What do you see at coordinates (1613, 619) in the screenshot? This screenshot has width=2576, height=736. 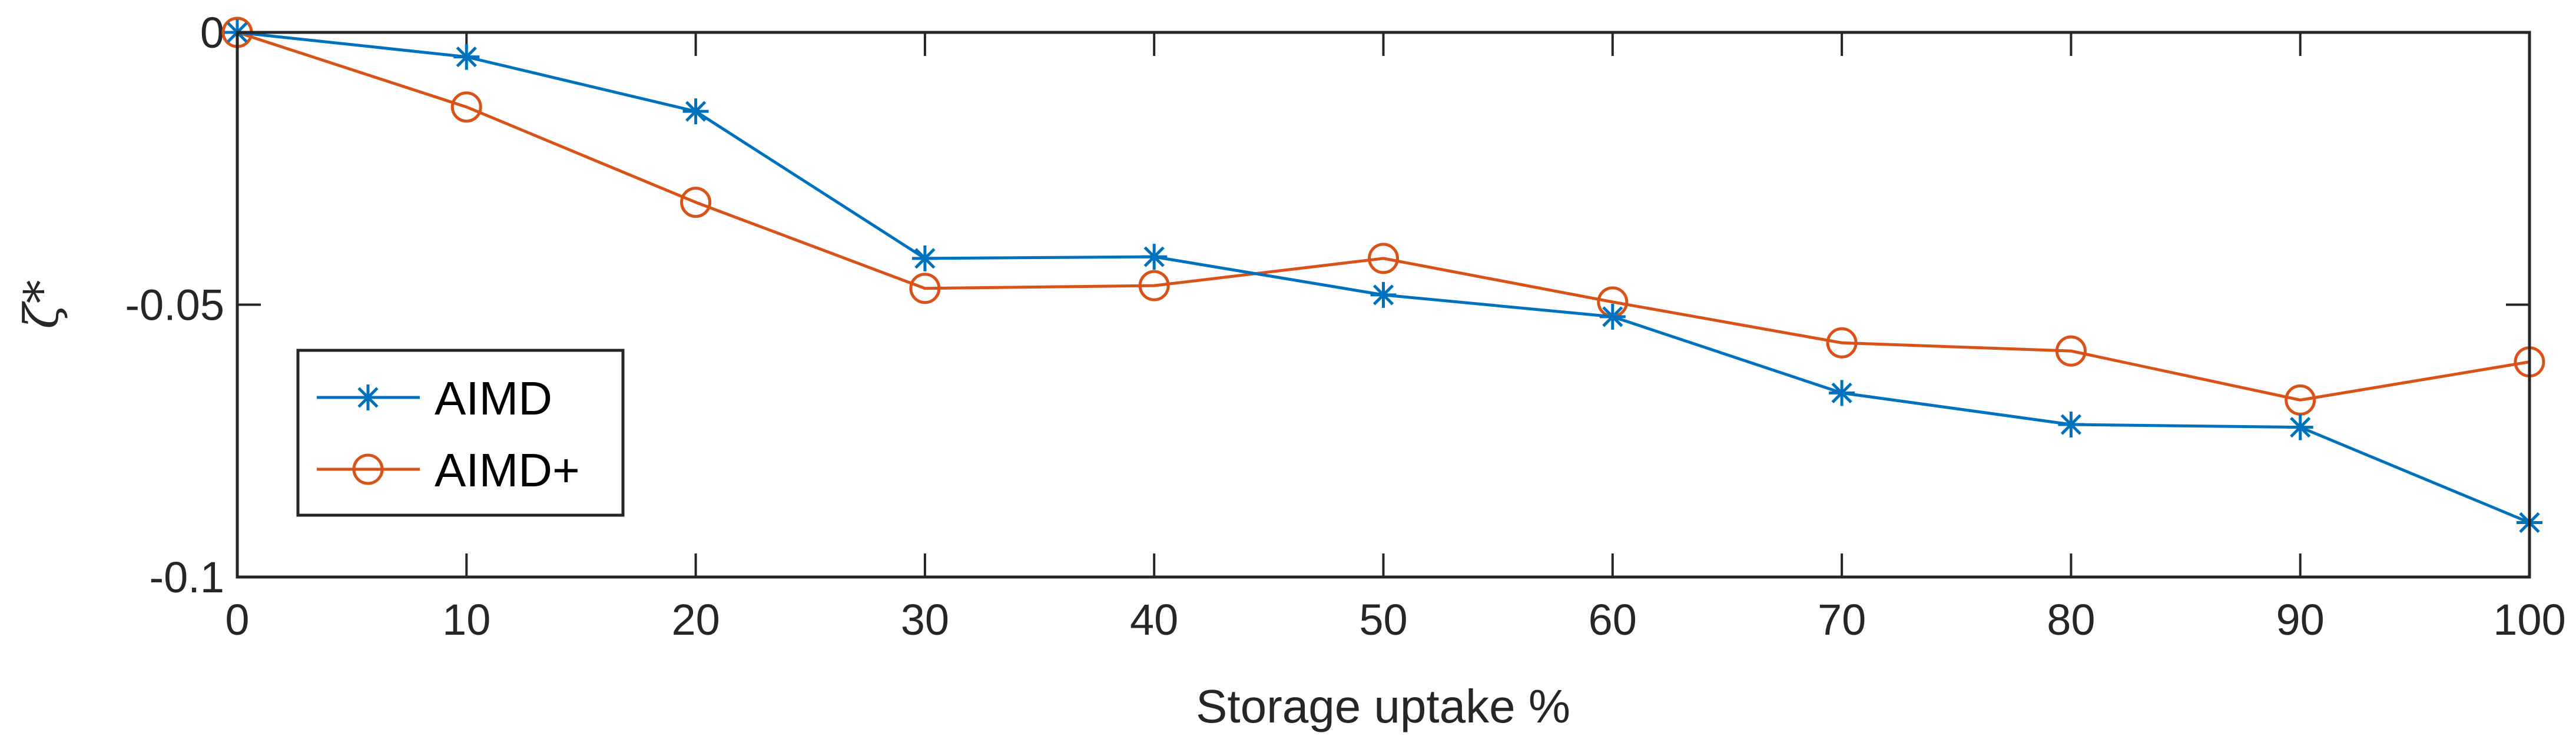 I see `x-tick-label: 60` at bounding box center [1613, 619].